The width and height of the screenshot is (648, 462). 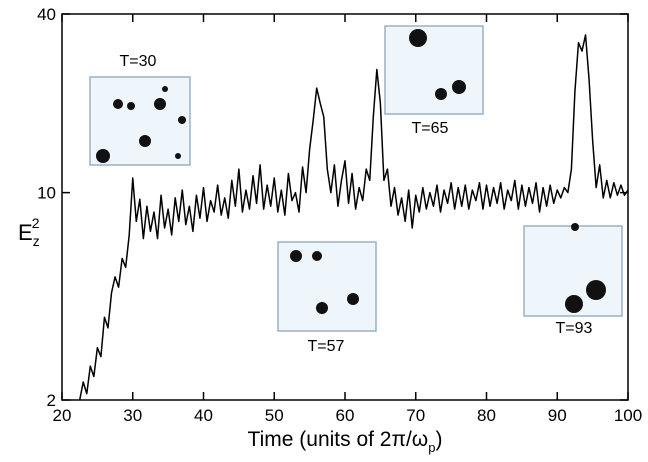 What do you see at coordinates (557, 415) in the screenshot?
I see `x-tick-label: 90` at bounding box center [557, 415].